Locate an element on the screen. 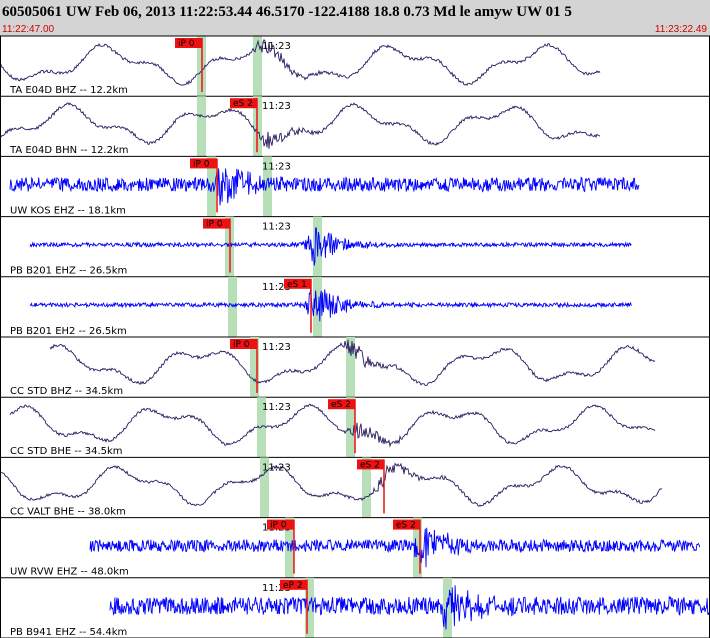 The height and width of the screenshot is (638, 710). trace-panel: 11:23 eS 2 CC STD BHE -- 34.5km is located at coordinates (355, 427).